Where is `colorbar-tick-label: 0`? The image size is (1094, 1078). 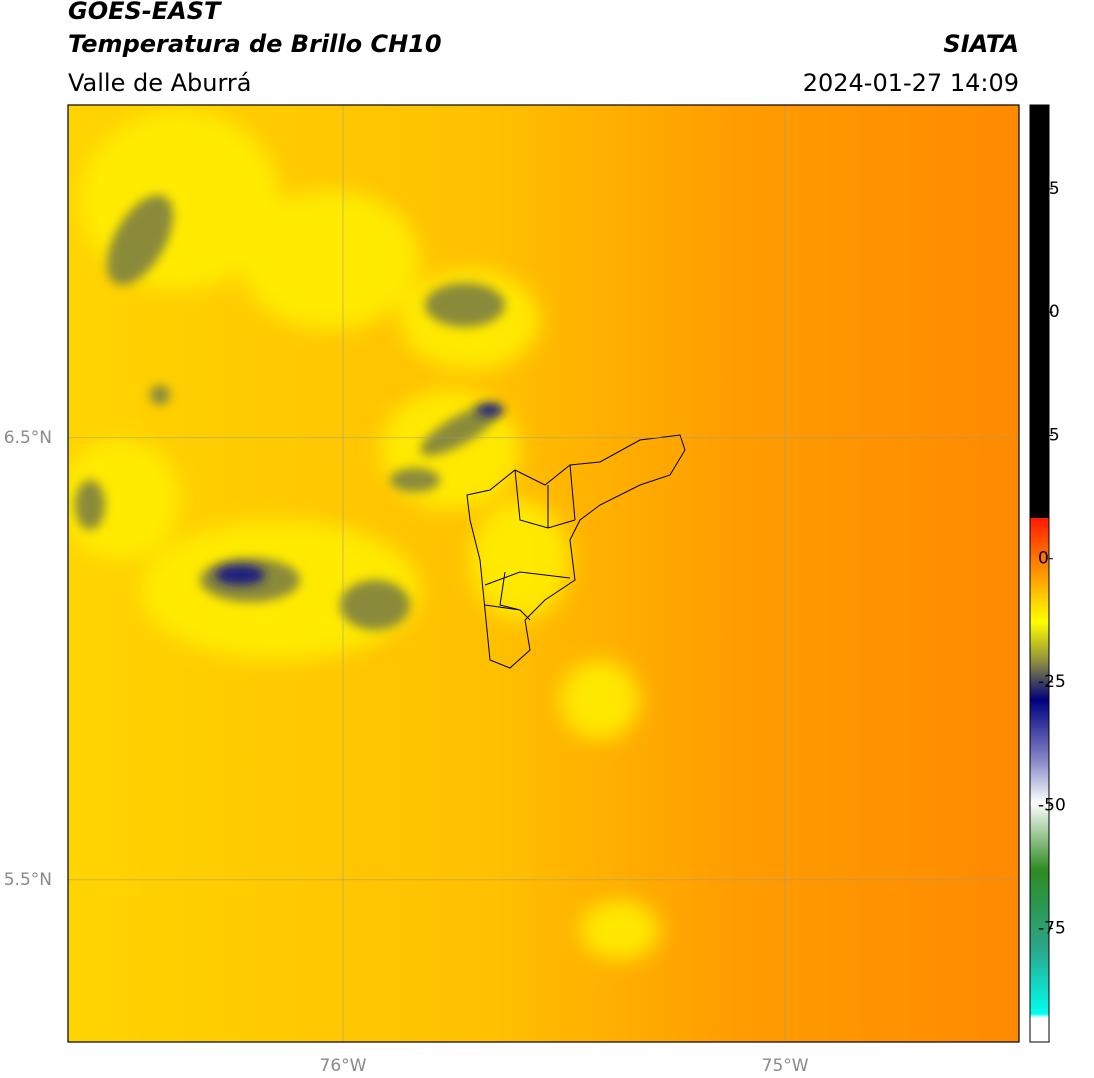 colorbar-tick-label: 0 is located at coordinates (1043, 559).